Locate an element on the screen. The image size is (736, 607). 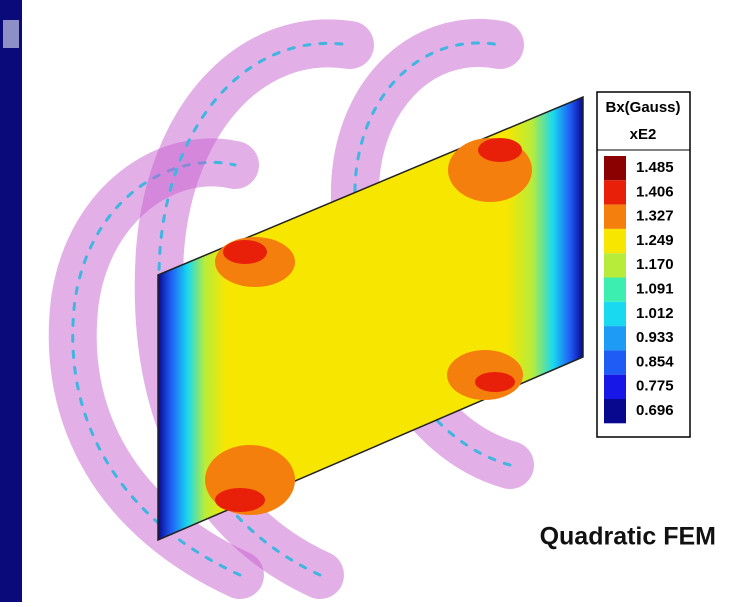
strip-block is located at coordinates (11, 34).